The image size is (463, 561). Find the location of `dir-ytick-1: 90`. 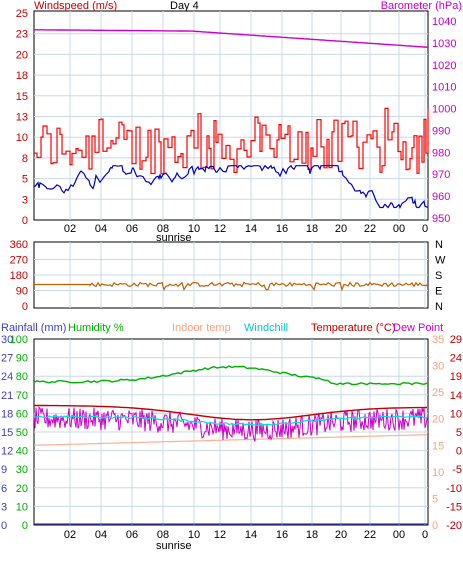

dir-ytick-1: 90 is located at coordinates (22, 292).